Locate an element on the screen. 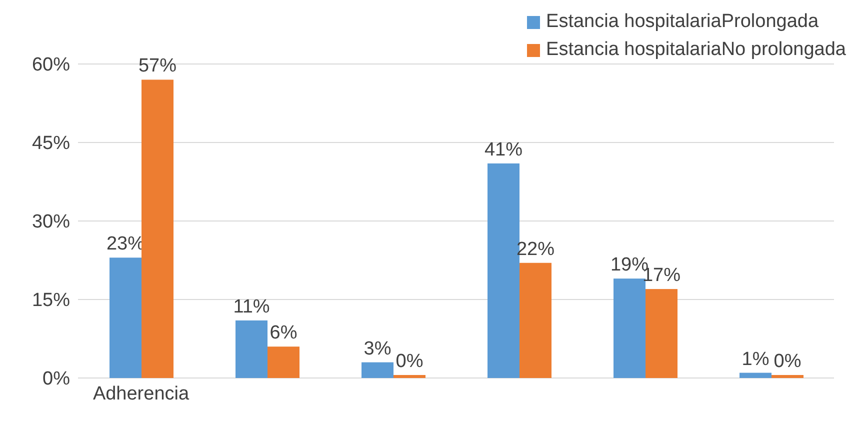 The width and height of the screenshot is (862, 431). legend-label: Estancia hospitalariaNo prolongada is located at coordinates (696, 50).